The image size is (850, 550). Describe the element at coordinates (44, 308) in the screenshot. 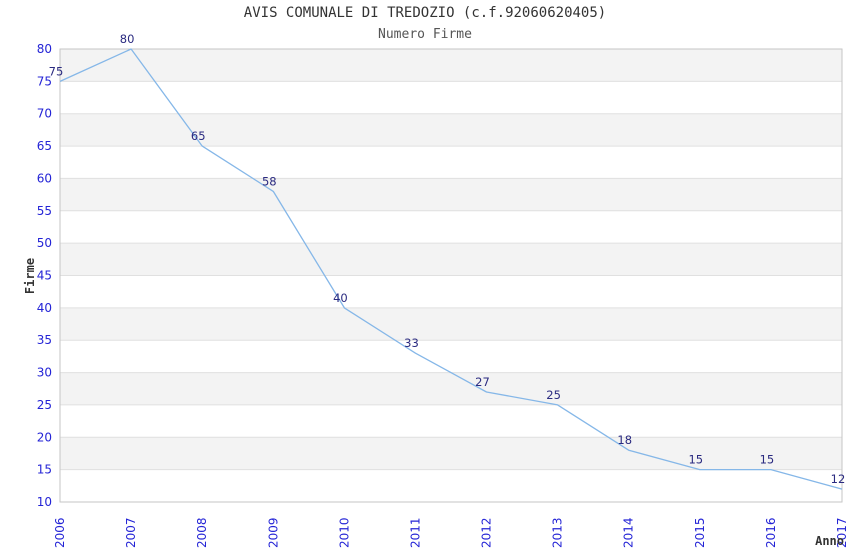

I see `y-tick-label: 40` at that location.